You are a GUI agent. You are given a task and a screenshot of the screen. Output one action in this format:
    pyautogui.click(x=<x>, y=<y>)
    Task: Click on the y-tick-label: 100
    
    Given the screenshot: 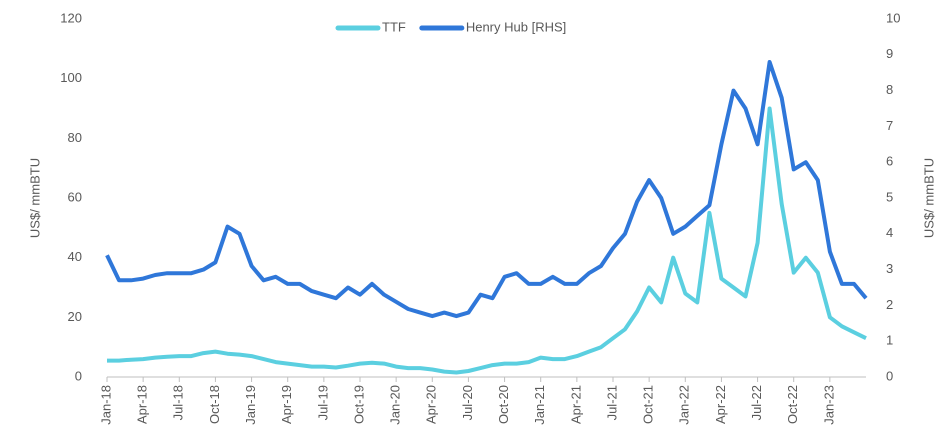 What is the action you would take?
    pyautogui.click(x=71, y=77)
    